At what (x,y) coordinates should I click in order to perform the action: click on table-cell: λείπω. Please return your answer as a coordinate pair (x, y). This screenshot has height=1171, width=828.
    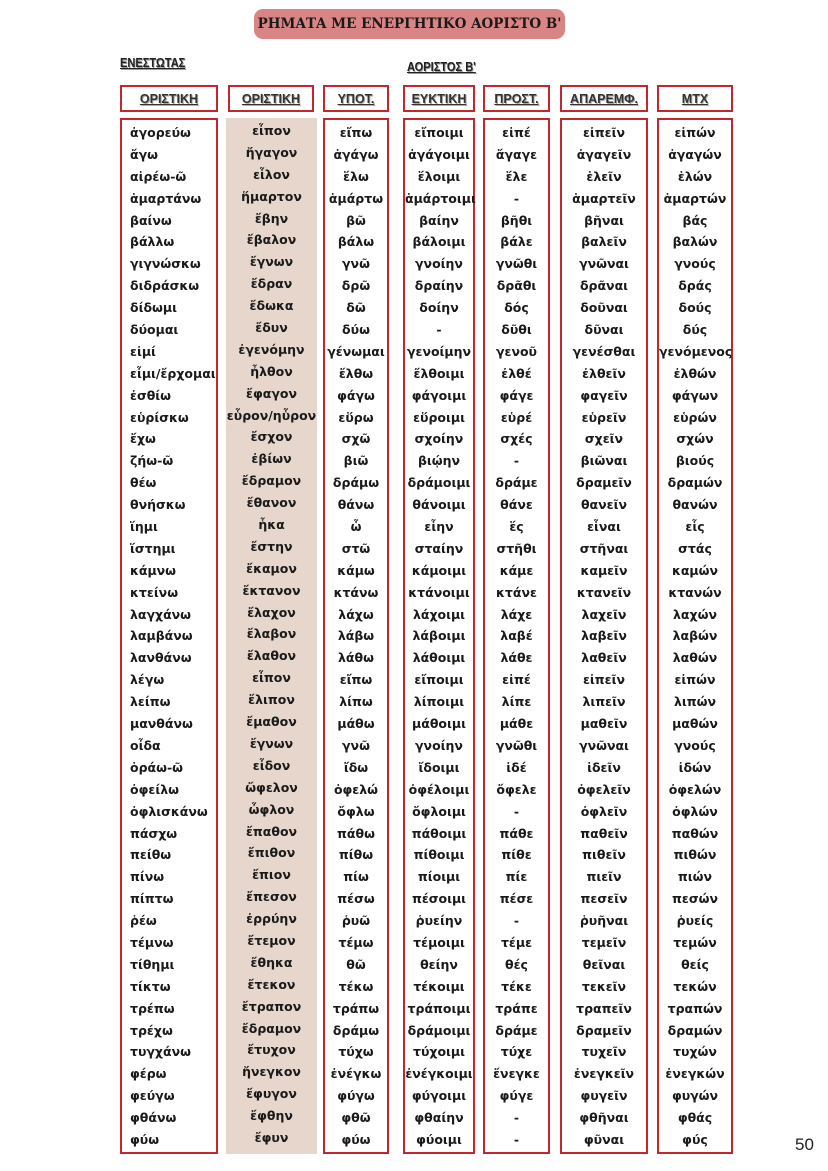
    Looking at the image, I should click on (150, 702).